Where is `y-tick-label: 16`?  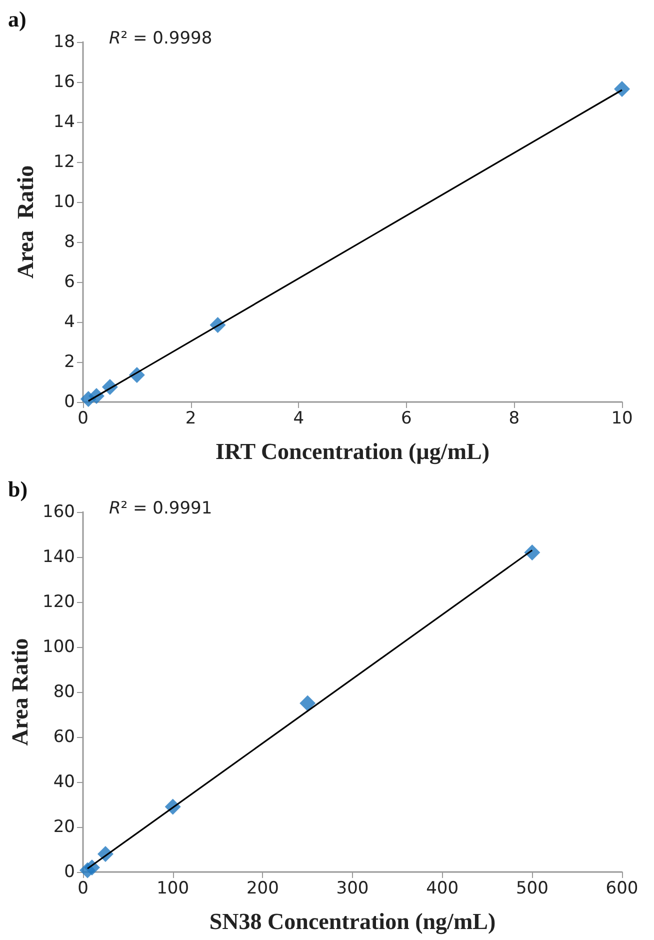
y-tick-label: 16 is located at coordinates (64, 82).